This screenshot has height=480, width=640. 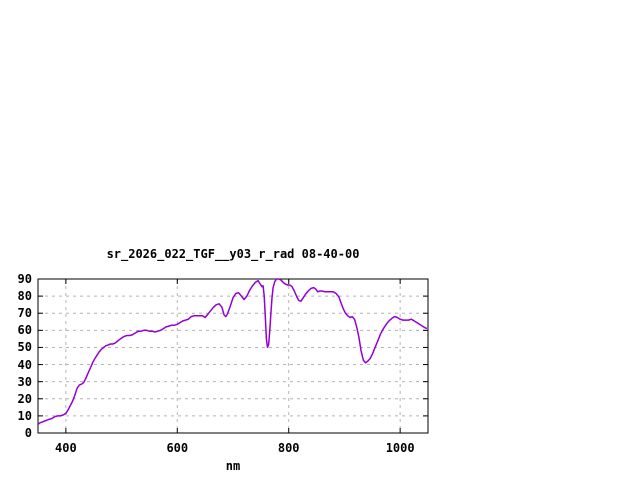 What do you see at coordinates (288, 448) in the screenshot?
I see `x-tick-label: 800` at bounding box center [288, 448].